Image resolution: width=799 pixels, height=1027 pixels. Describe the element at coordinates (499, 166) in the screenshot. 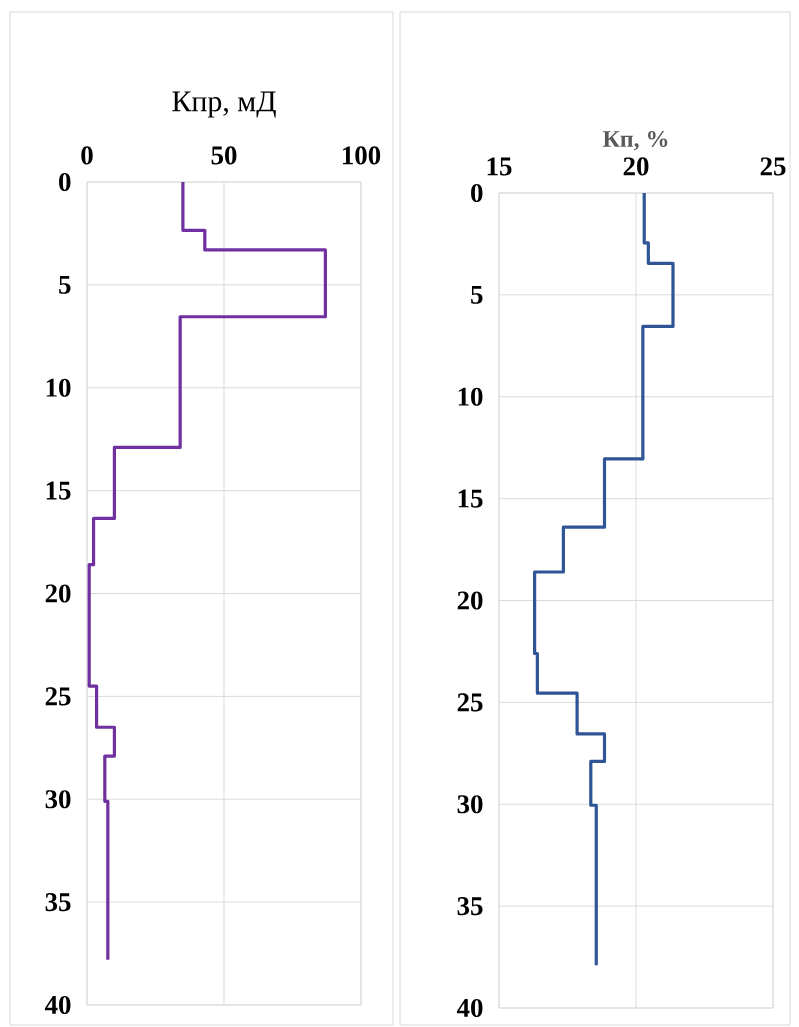

I see `x-tick-label: 15` at that location.